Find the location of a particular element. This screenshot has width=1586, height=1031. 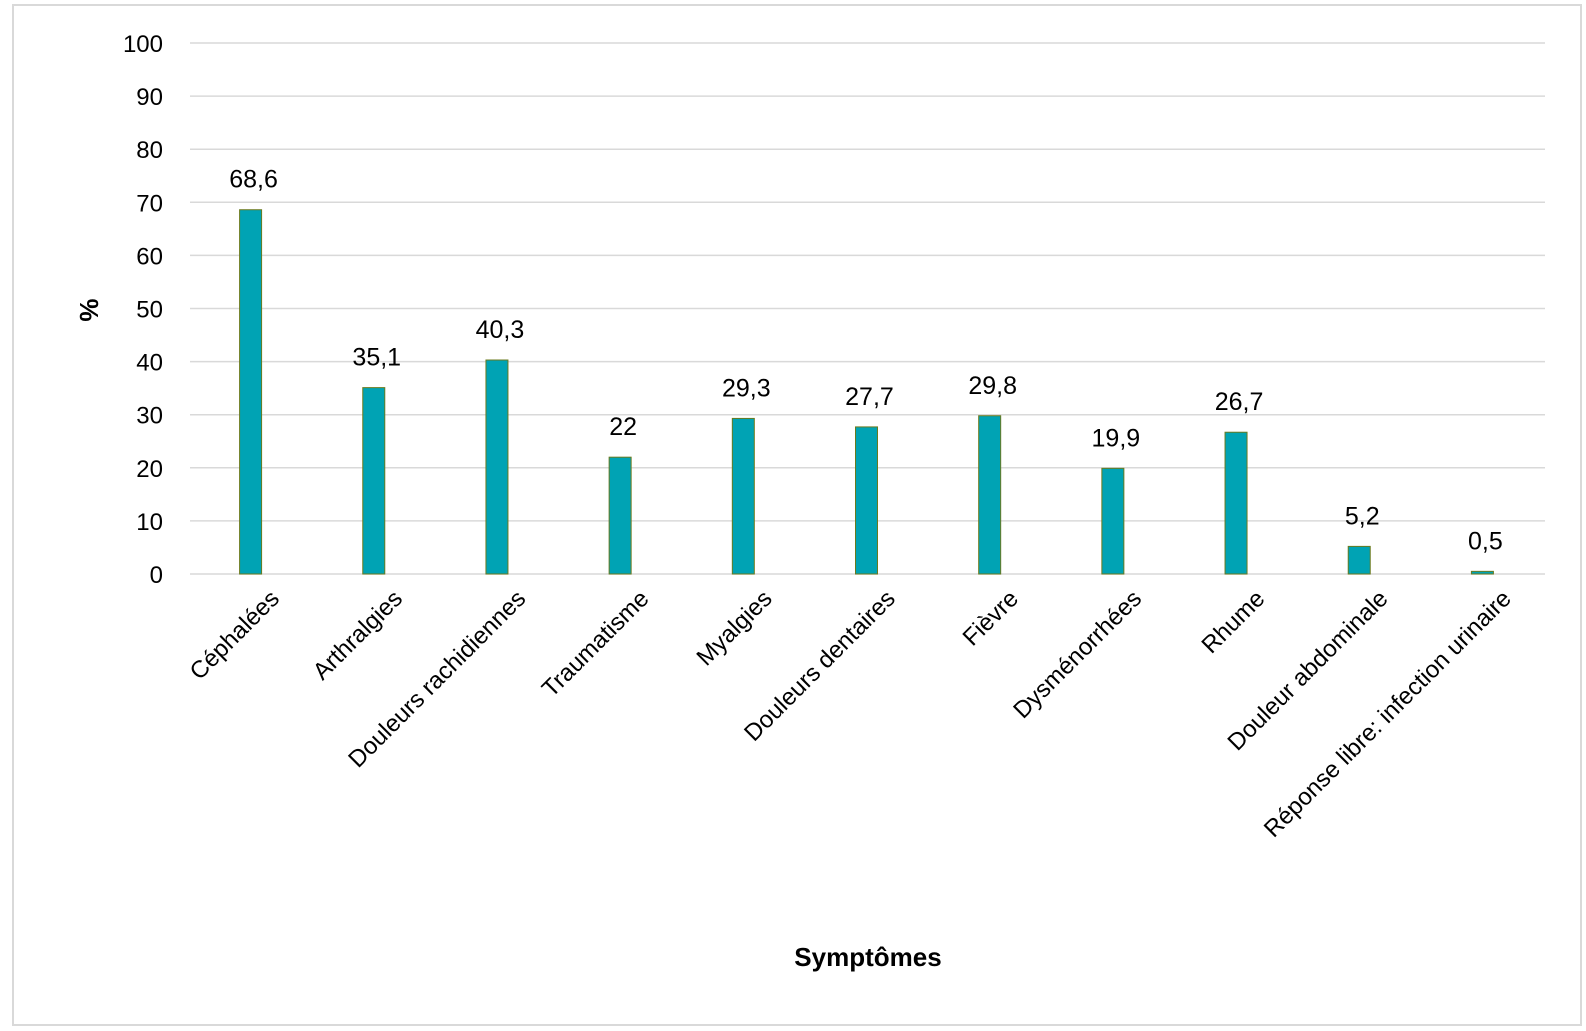

data-label: 19,9 is located at coordinates (1116, 438).